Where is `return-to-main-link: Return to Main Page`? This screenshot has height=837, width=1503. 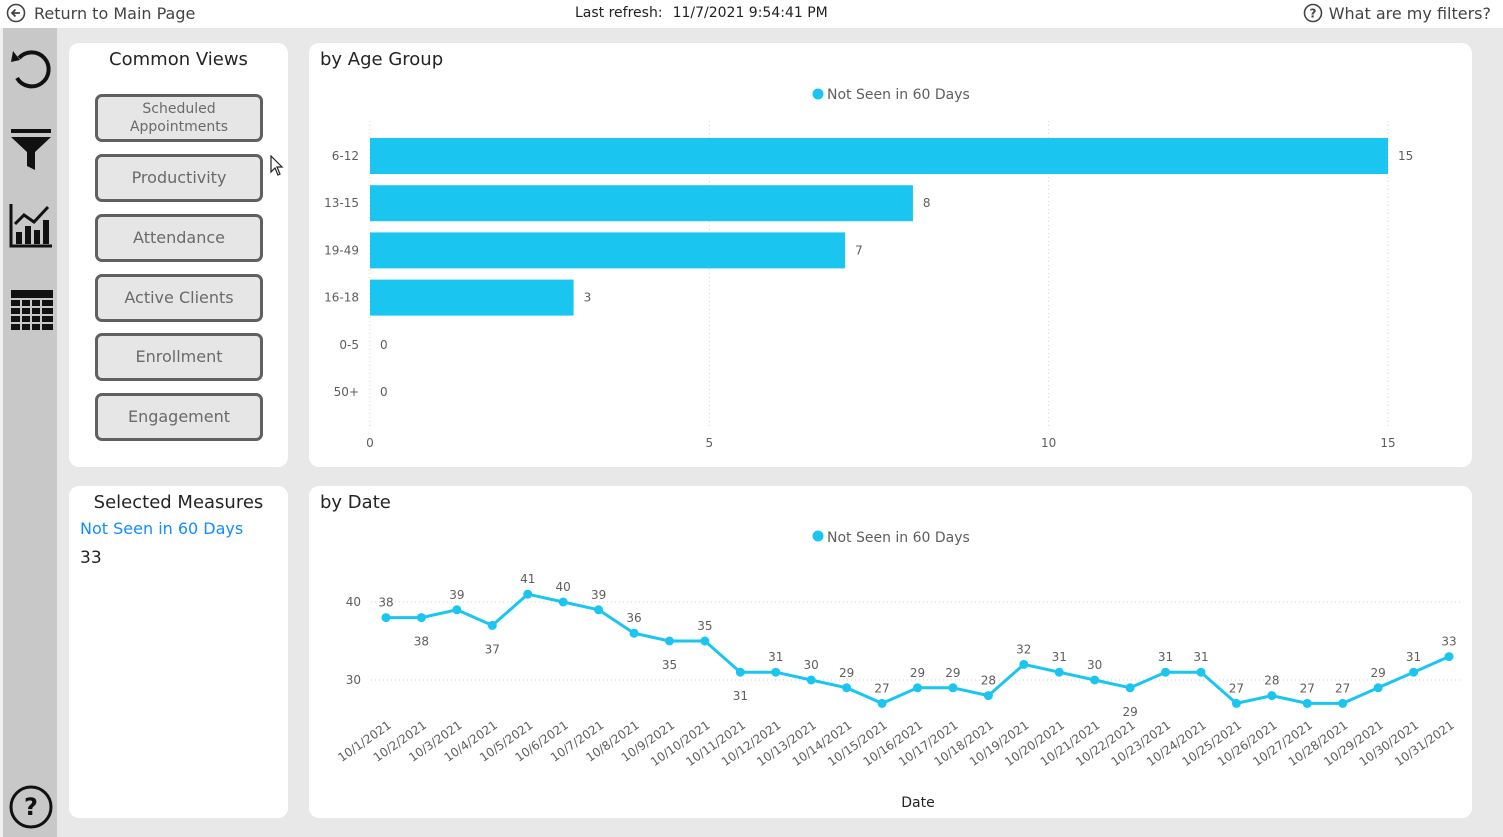 return-to-main-link: Return to Main Page is located at coordinates (100, 13).